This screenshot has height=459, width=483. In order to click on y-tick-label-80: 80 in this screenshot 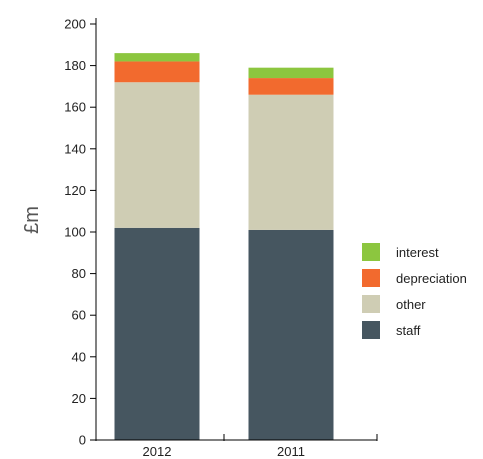, I will do `click(79, 273)`.